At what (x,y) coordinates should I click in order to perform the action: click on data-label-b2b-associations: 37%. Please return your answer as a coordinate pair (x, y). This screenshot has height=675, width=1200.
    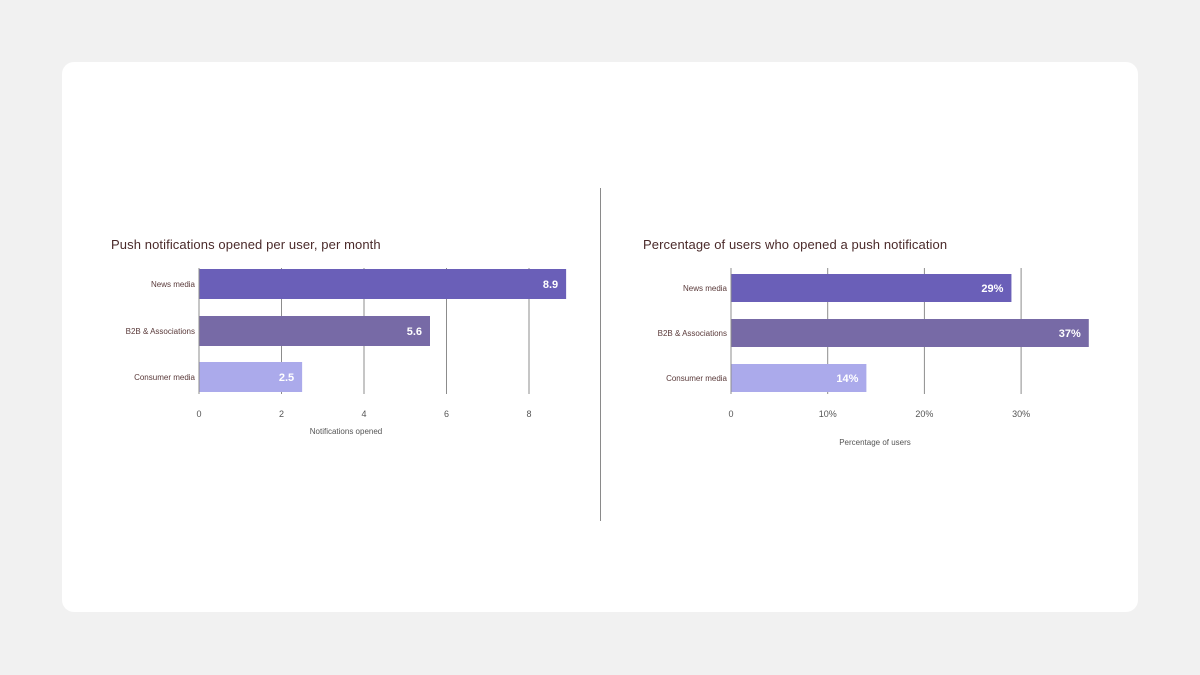
    Looking at the image, I should click on (1070, 334).